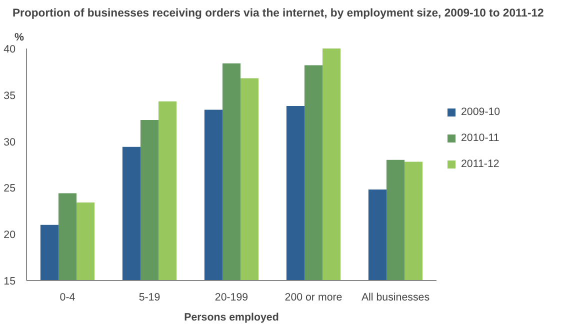  I want to click on y-tick-label: 40, so click(10, 50).